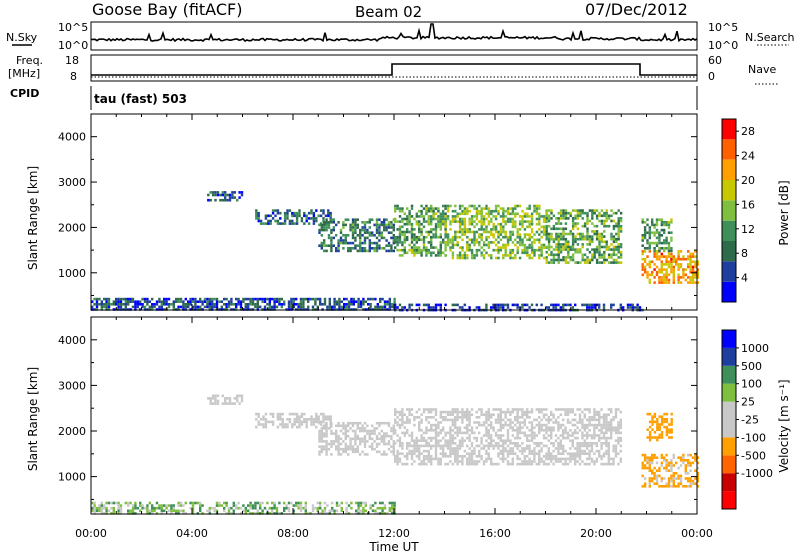 Image resolution: width=800 pixels, height=554 pixels. Describe the element at coordinates (729, 169) in the screenshot. I see `colorbar-swatch` at that location.